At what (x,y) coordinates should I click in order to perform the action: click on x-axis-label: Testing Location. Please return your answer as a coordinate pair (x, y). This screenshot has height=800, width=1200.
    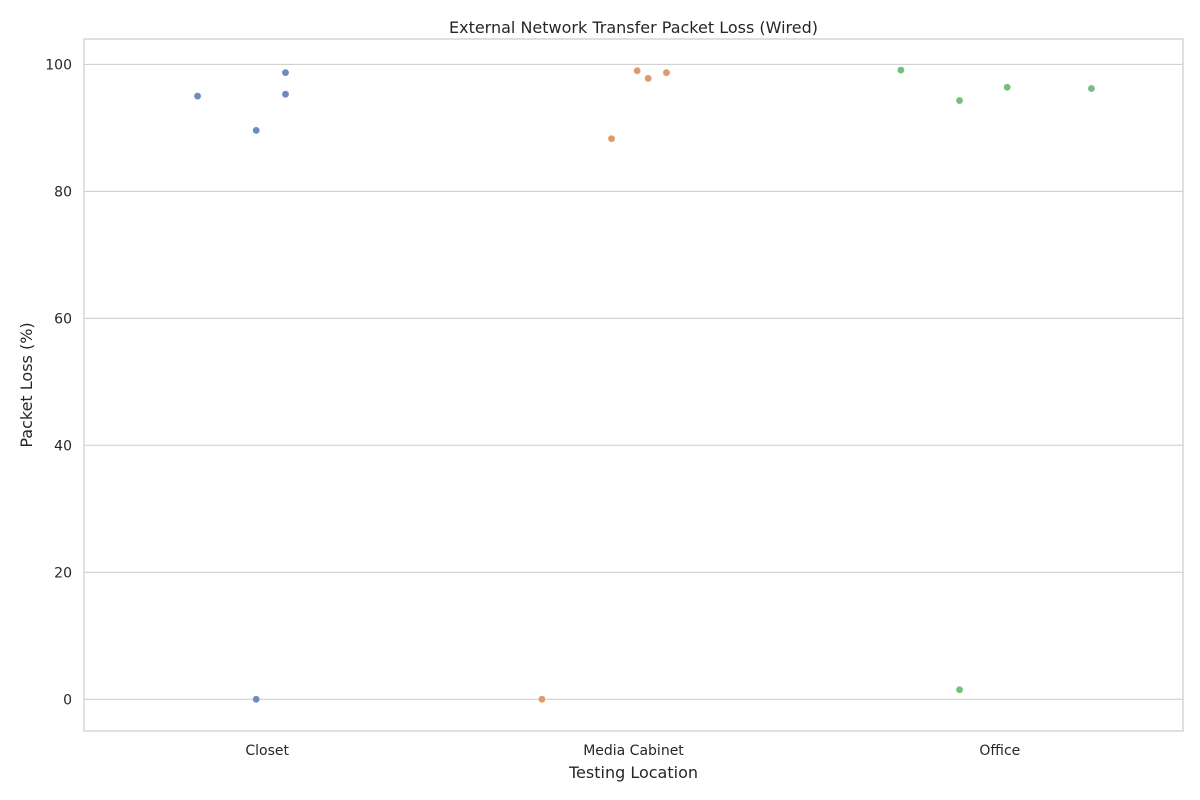
    Looking at the image, I should click on (633, 772).